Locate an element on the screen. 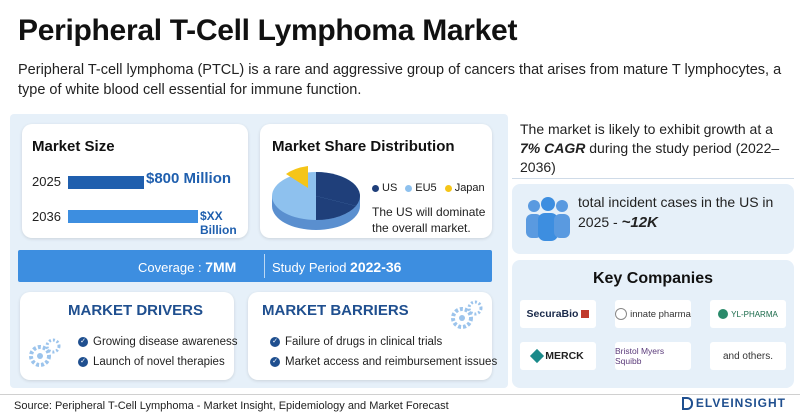  market-size-bar-2036 is located at coordinates (133, 216).